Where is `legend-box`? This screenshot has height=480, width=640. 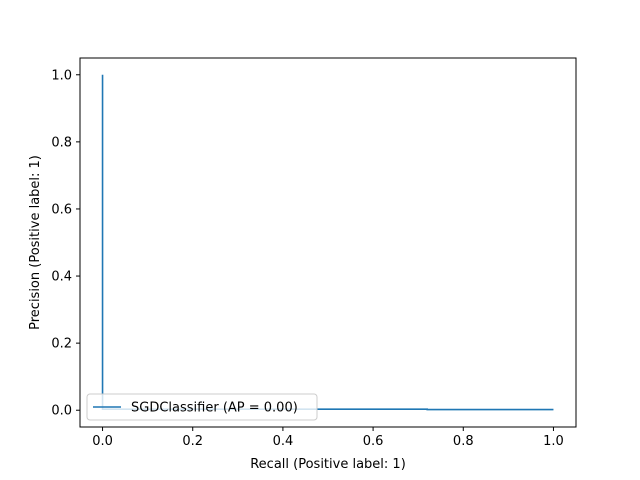
legend-box is located at coordinates (202, 407).